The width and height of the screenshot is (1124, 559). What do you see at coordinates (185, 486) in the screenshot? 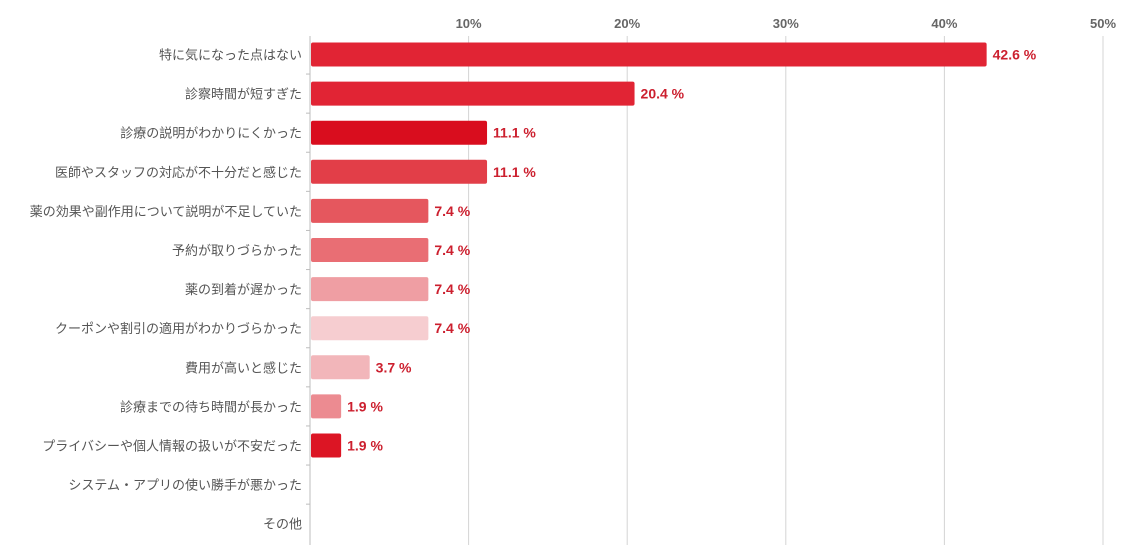
I see `category-label: システム・アプリの使い勝手が悪かった` at bounding box center [185, 486].